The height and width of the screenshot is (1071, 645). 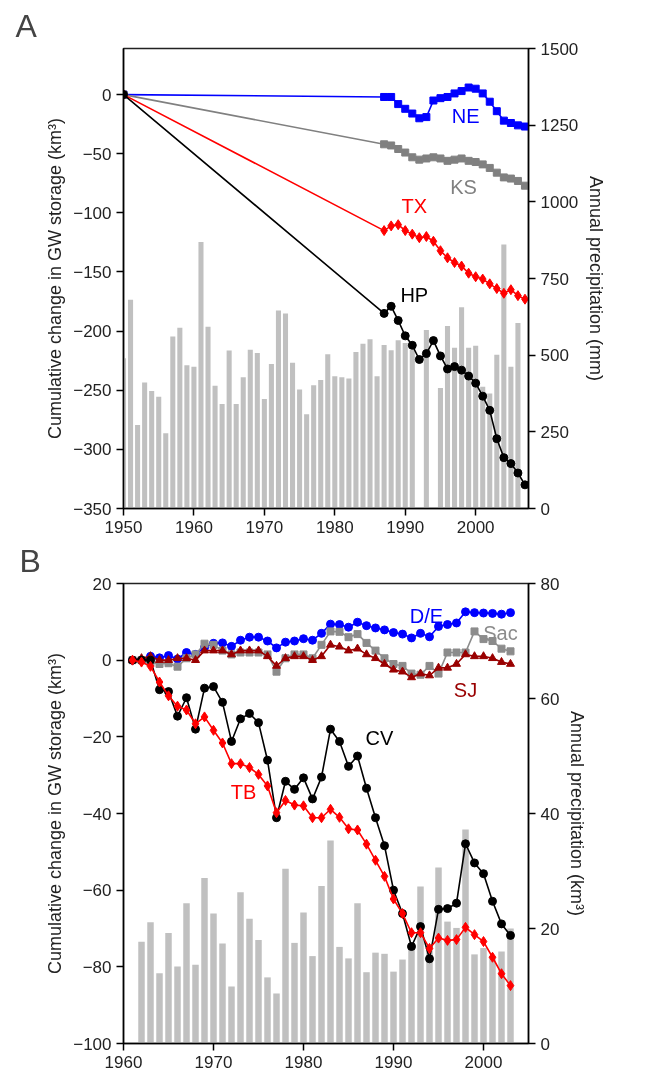 I want to click on y-tick-label: −20, so click(x=97, y=737).